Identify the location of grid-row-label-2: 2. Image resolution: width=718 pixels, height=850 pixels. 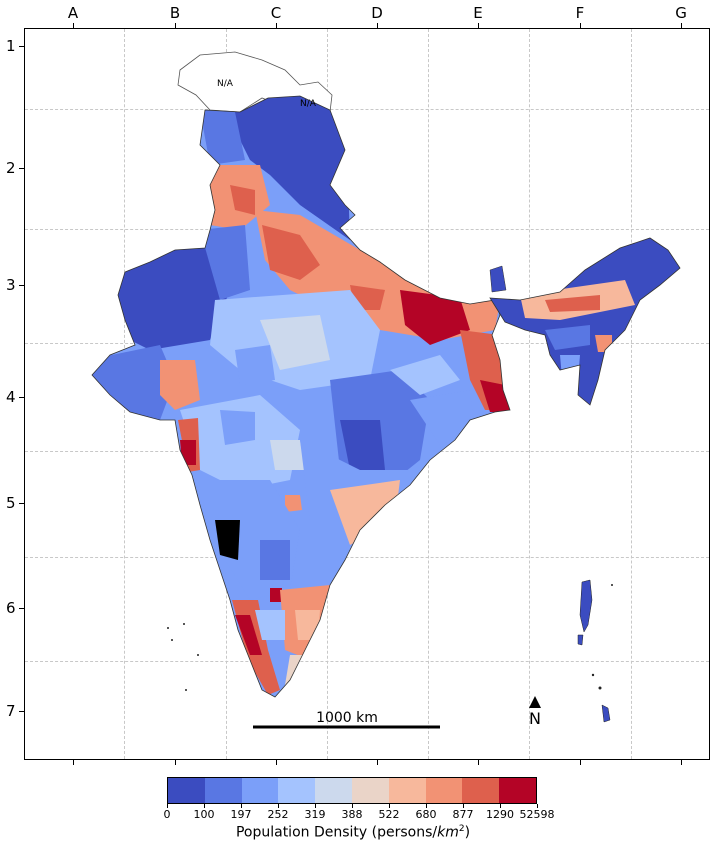
(11, 168).